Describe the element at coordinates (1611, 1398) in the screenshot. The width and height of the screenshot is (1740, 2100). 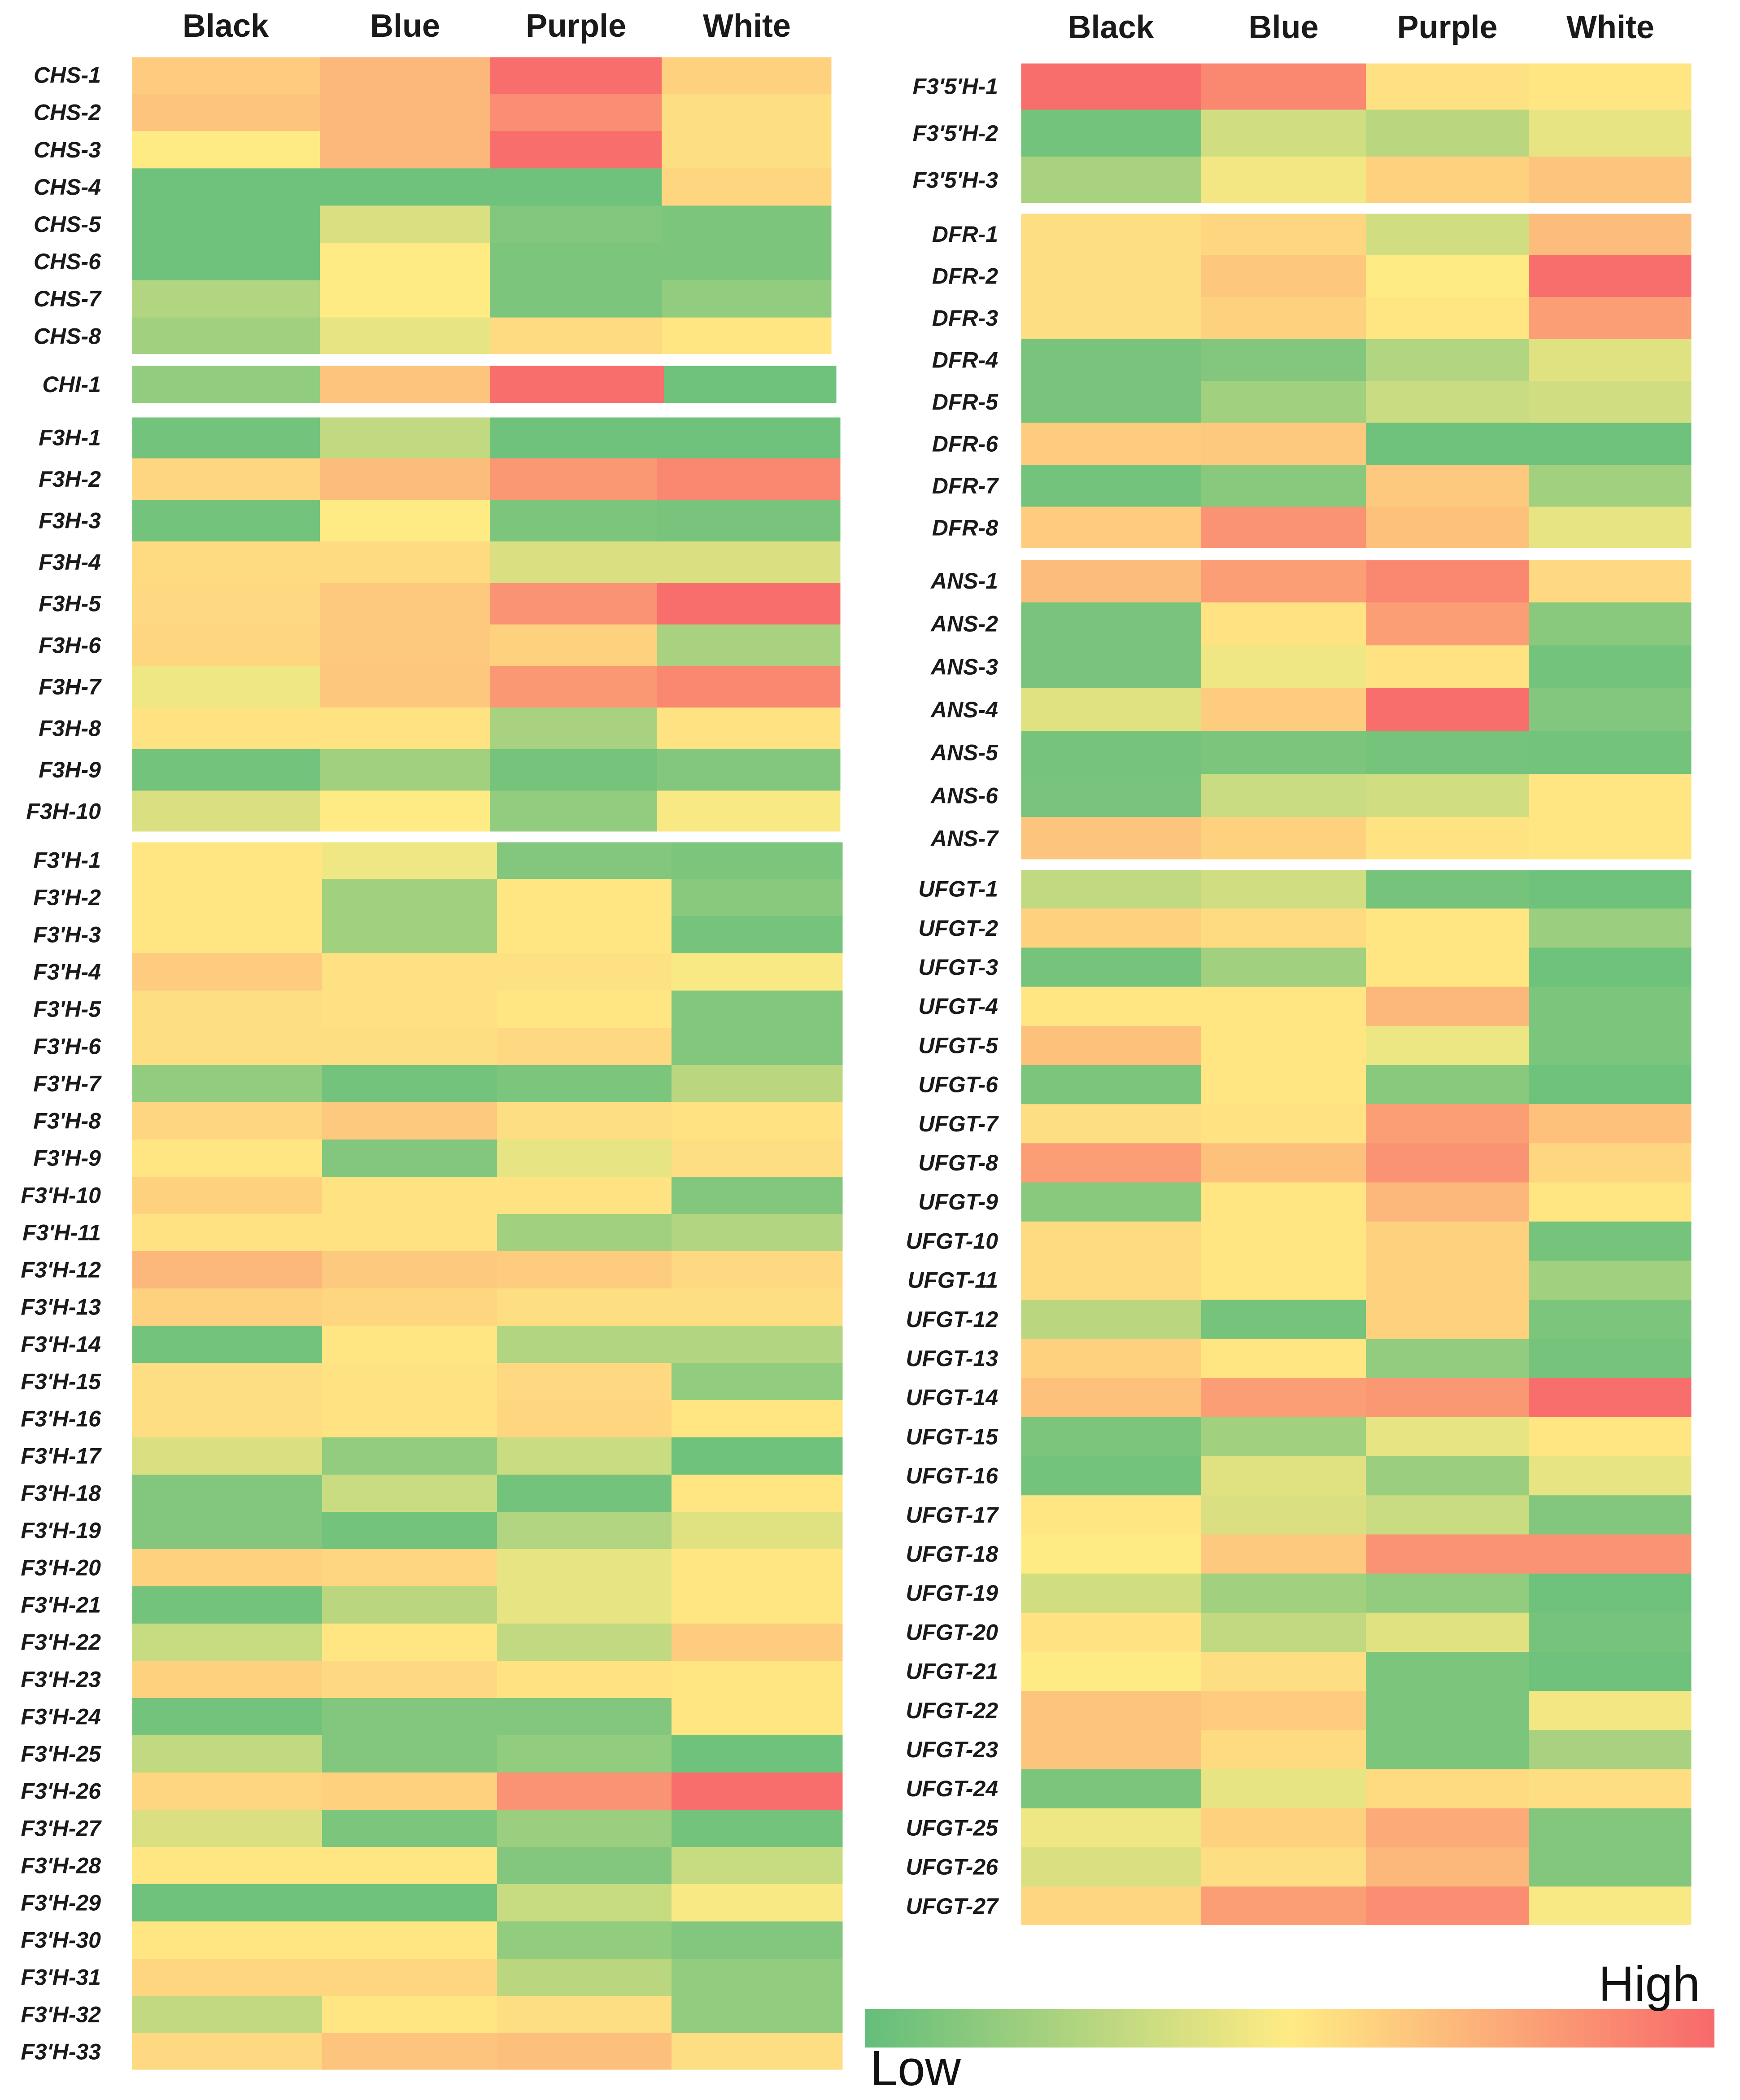
I see `cell-ufgt-14-white` at that location.